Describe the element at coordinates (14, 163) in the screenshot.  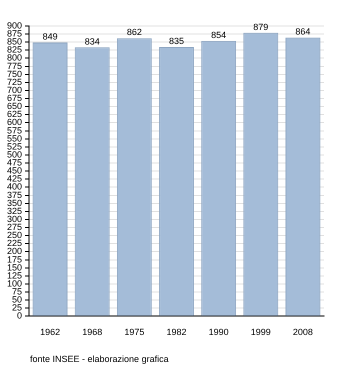
I see `y-tick-label: 475` at that location.